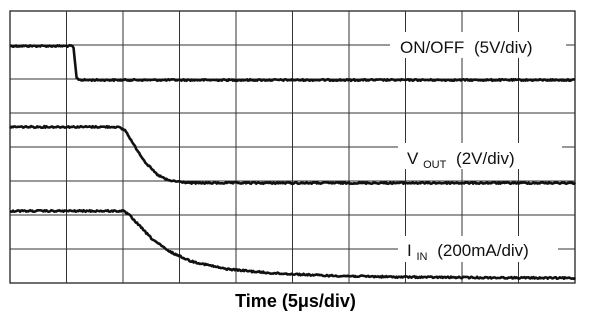 The width and height of the screenshot is (591, 320). I want to click on x-axis-label: Time (5μs/div), so click(295, 301).